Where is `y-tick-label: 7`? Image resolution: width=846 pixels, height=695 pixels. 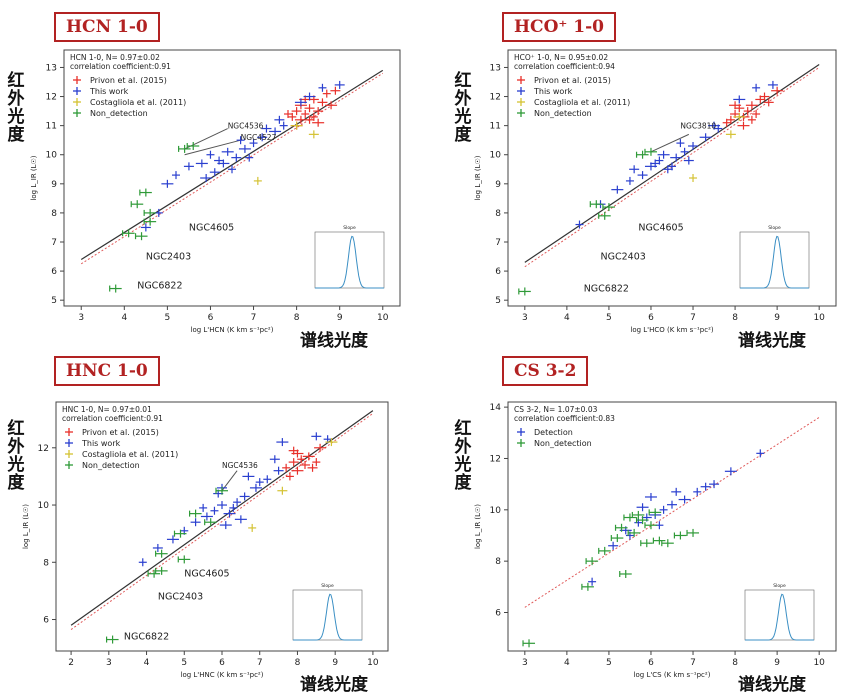 y-tick-label: 7 is located at coordinates (498, 243).